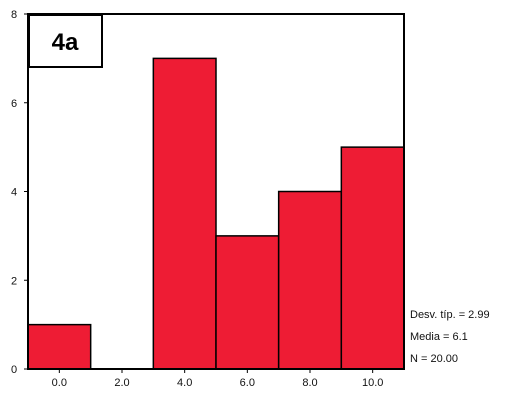 This screenshot has width=506, height=394. Describe the element at coordinates (184, 213) in the screenshot. I see `bar-4.0` at that location.